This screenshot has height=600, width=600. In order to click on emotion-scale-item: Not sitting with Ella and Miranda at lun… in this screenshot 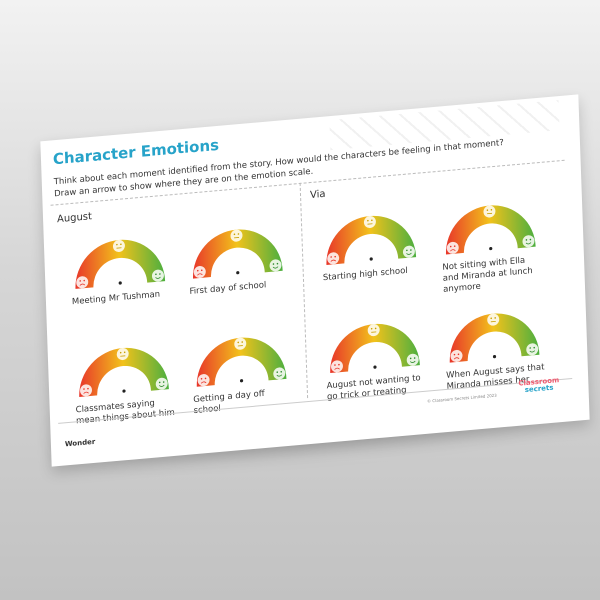, I will do `click(495, 247)`.